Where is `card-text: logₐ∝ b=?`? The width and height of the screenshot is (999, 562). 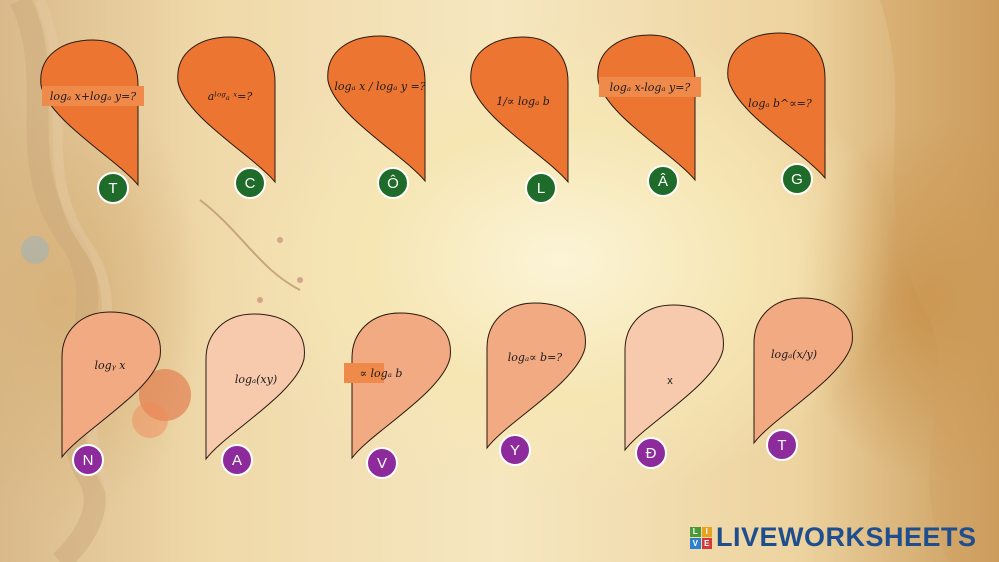
card-text: logₐ∝ b=? is located at coordinates (535, 357).